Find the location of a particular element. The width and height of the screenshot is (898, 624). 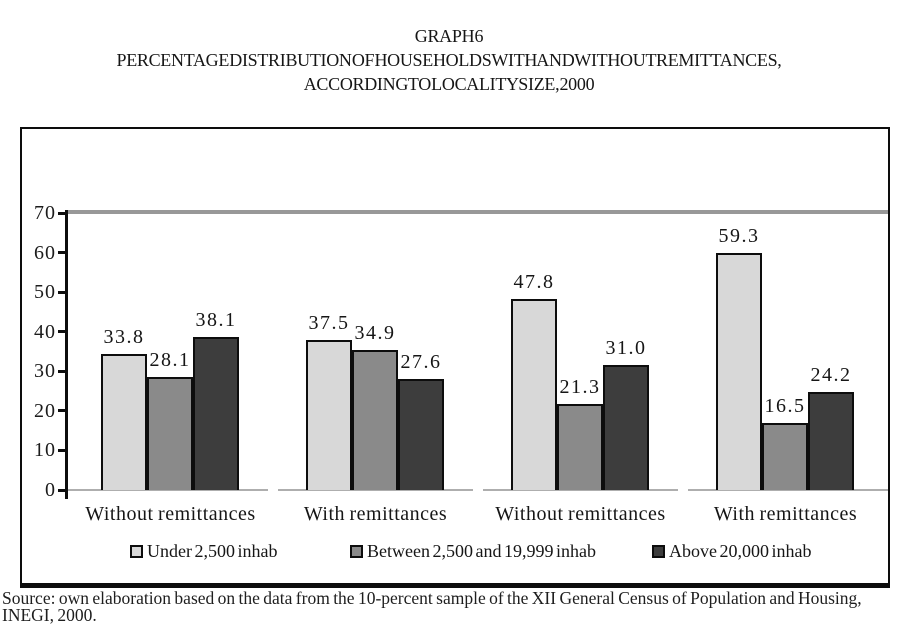

bar-value-label: 21.3 is located at coordinates (580, 386).